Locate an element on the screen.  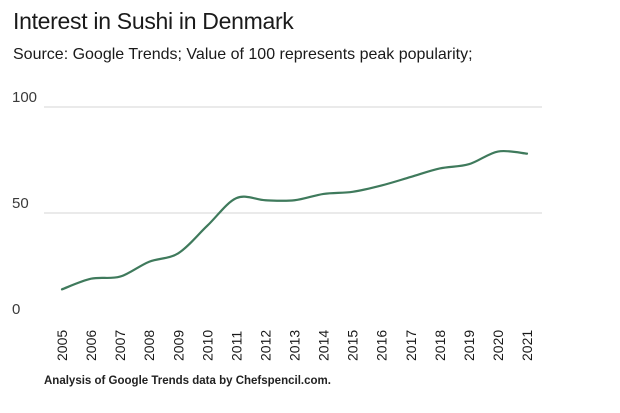
y-axis-ticks: 0 50 100 is located at coordinates (24, 203).